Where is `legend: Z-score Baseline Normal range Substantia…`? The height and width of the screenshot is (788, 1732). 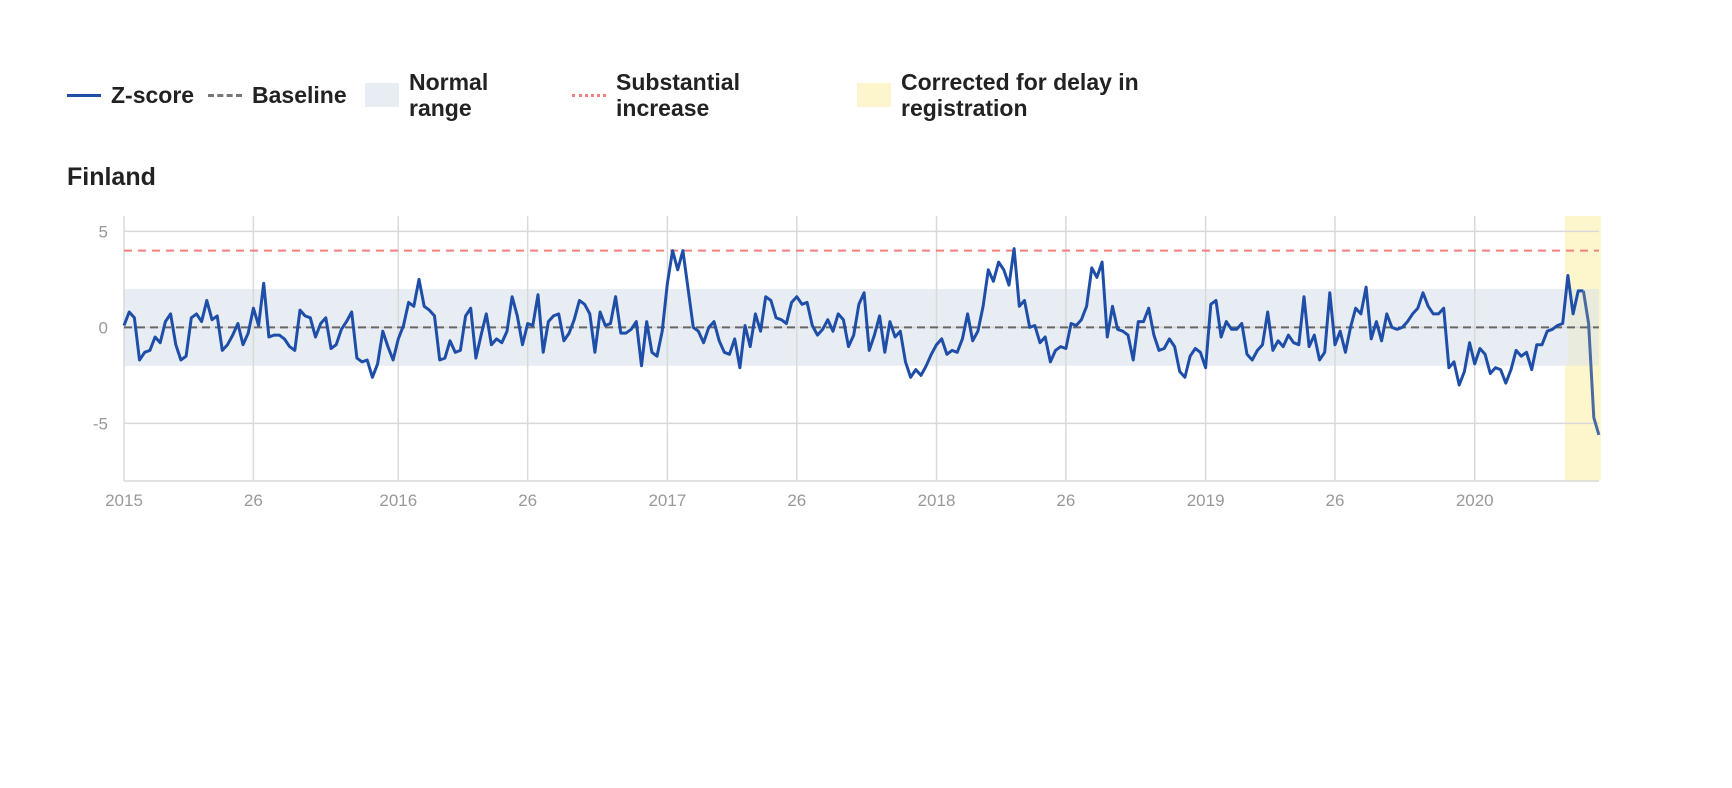
legend: Z-score Baseline Normal range Substantia… is located at coordinates (617, 95).